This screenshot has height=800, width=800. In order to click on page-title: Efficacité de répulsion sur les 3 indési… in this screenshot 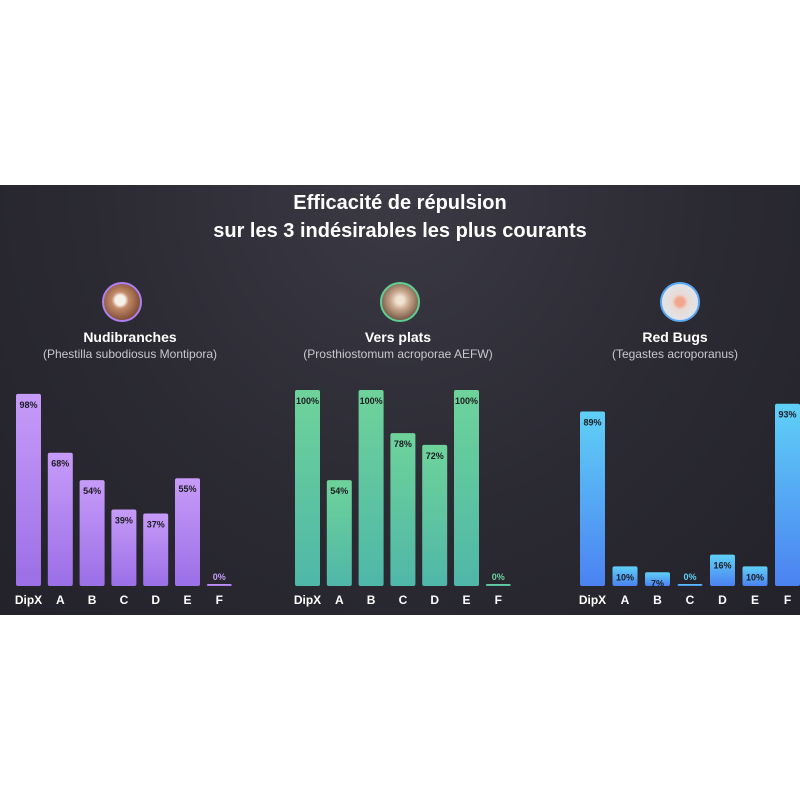, I will do `click(400, 217)`.